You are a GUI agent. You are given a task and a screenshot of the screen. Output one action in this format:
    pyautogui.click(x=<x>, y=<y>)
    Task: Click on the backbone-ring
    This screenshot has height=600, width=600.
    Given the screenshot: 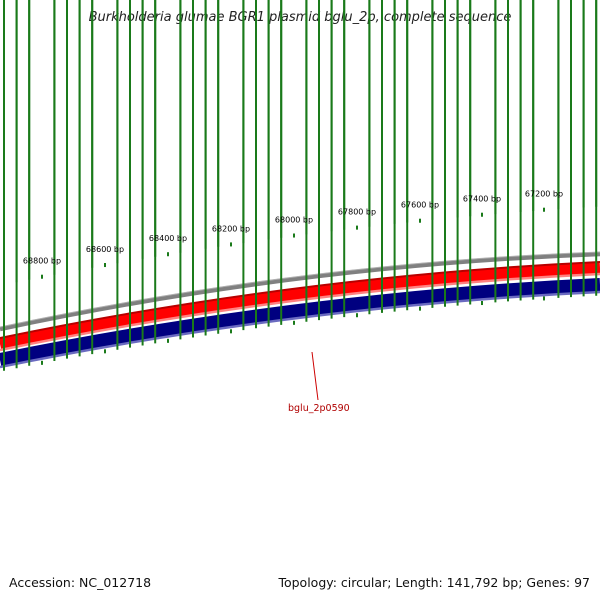 What is the action you would take?
    pyautogui.click(x=300, y=291)
    